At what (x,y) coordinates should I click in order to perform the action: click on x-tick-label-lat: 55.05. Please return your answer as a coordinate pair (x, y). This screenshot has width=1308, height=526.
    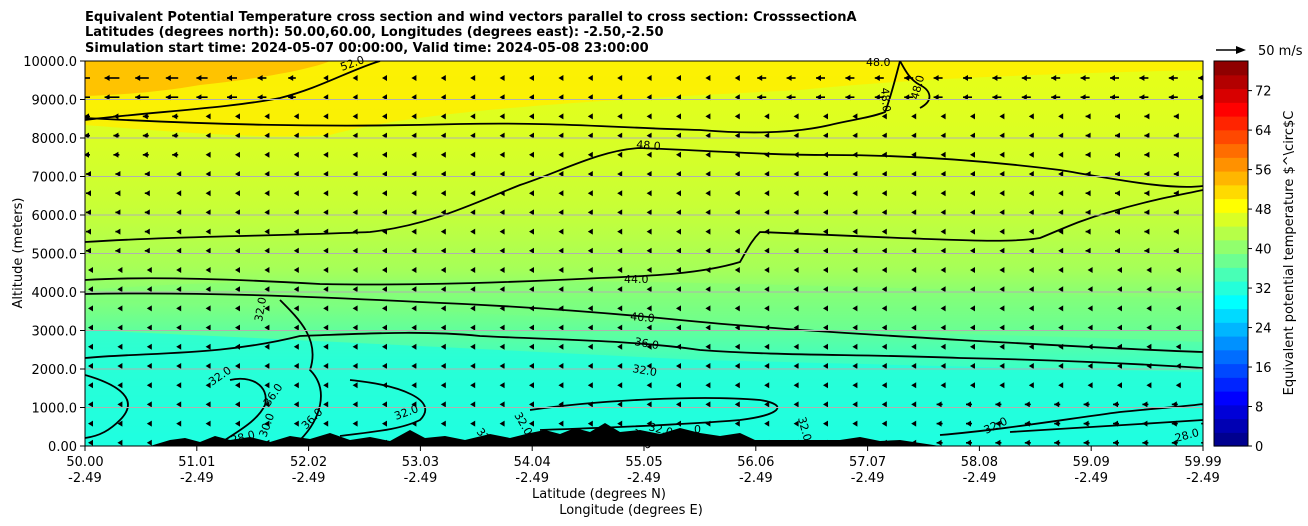
    Looking at the image, I should click on (643, 462).